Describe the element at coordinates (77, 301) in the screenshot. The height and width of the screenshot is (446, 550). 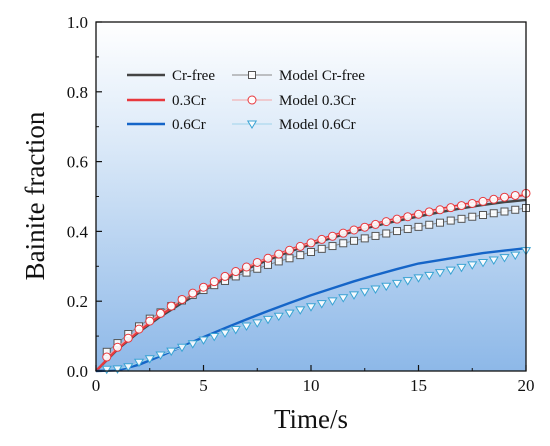
I see `y-tick-label: 0.2` at that location.